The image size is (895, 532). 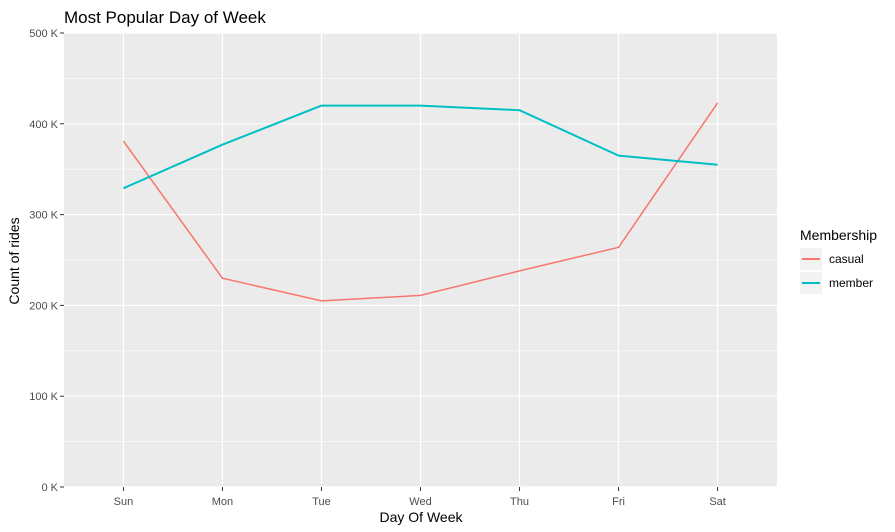 I want to click on y-tick-label: 500 K, so click(x=43, y=34).